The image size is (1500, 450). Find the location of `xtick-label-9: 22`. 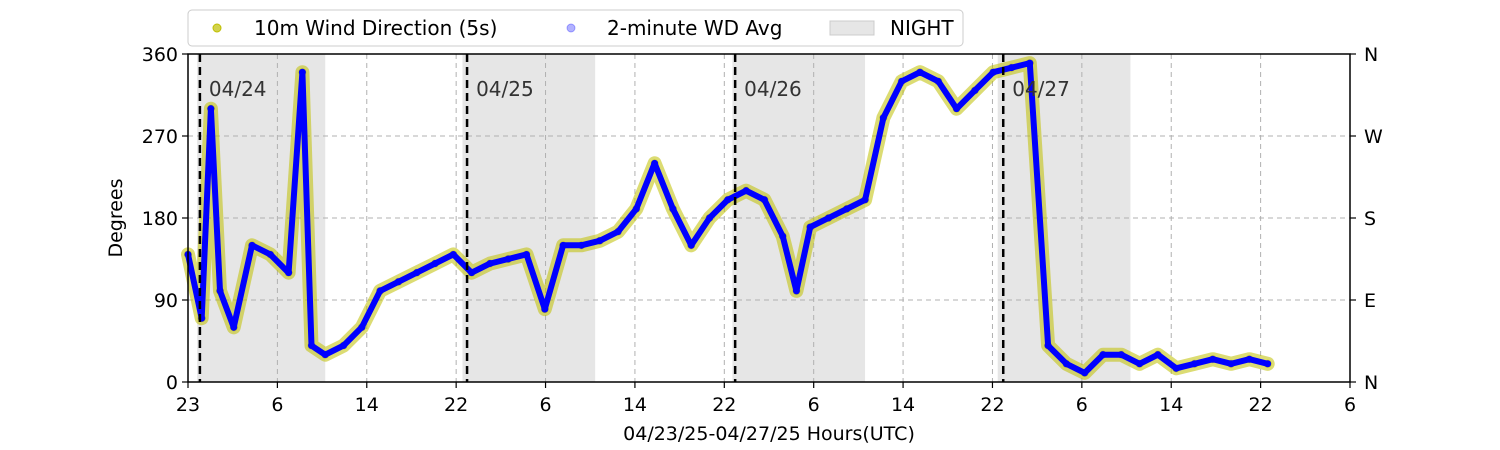

xtick-label-9: 22 is located at coordinates (992, 405).